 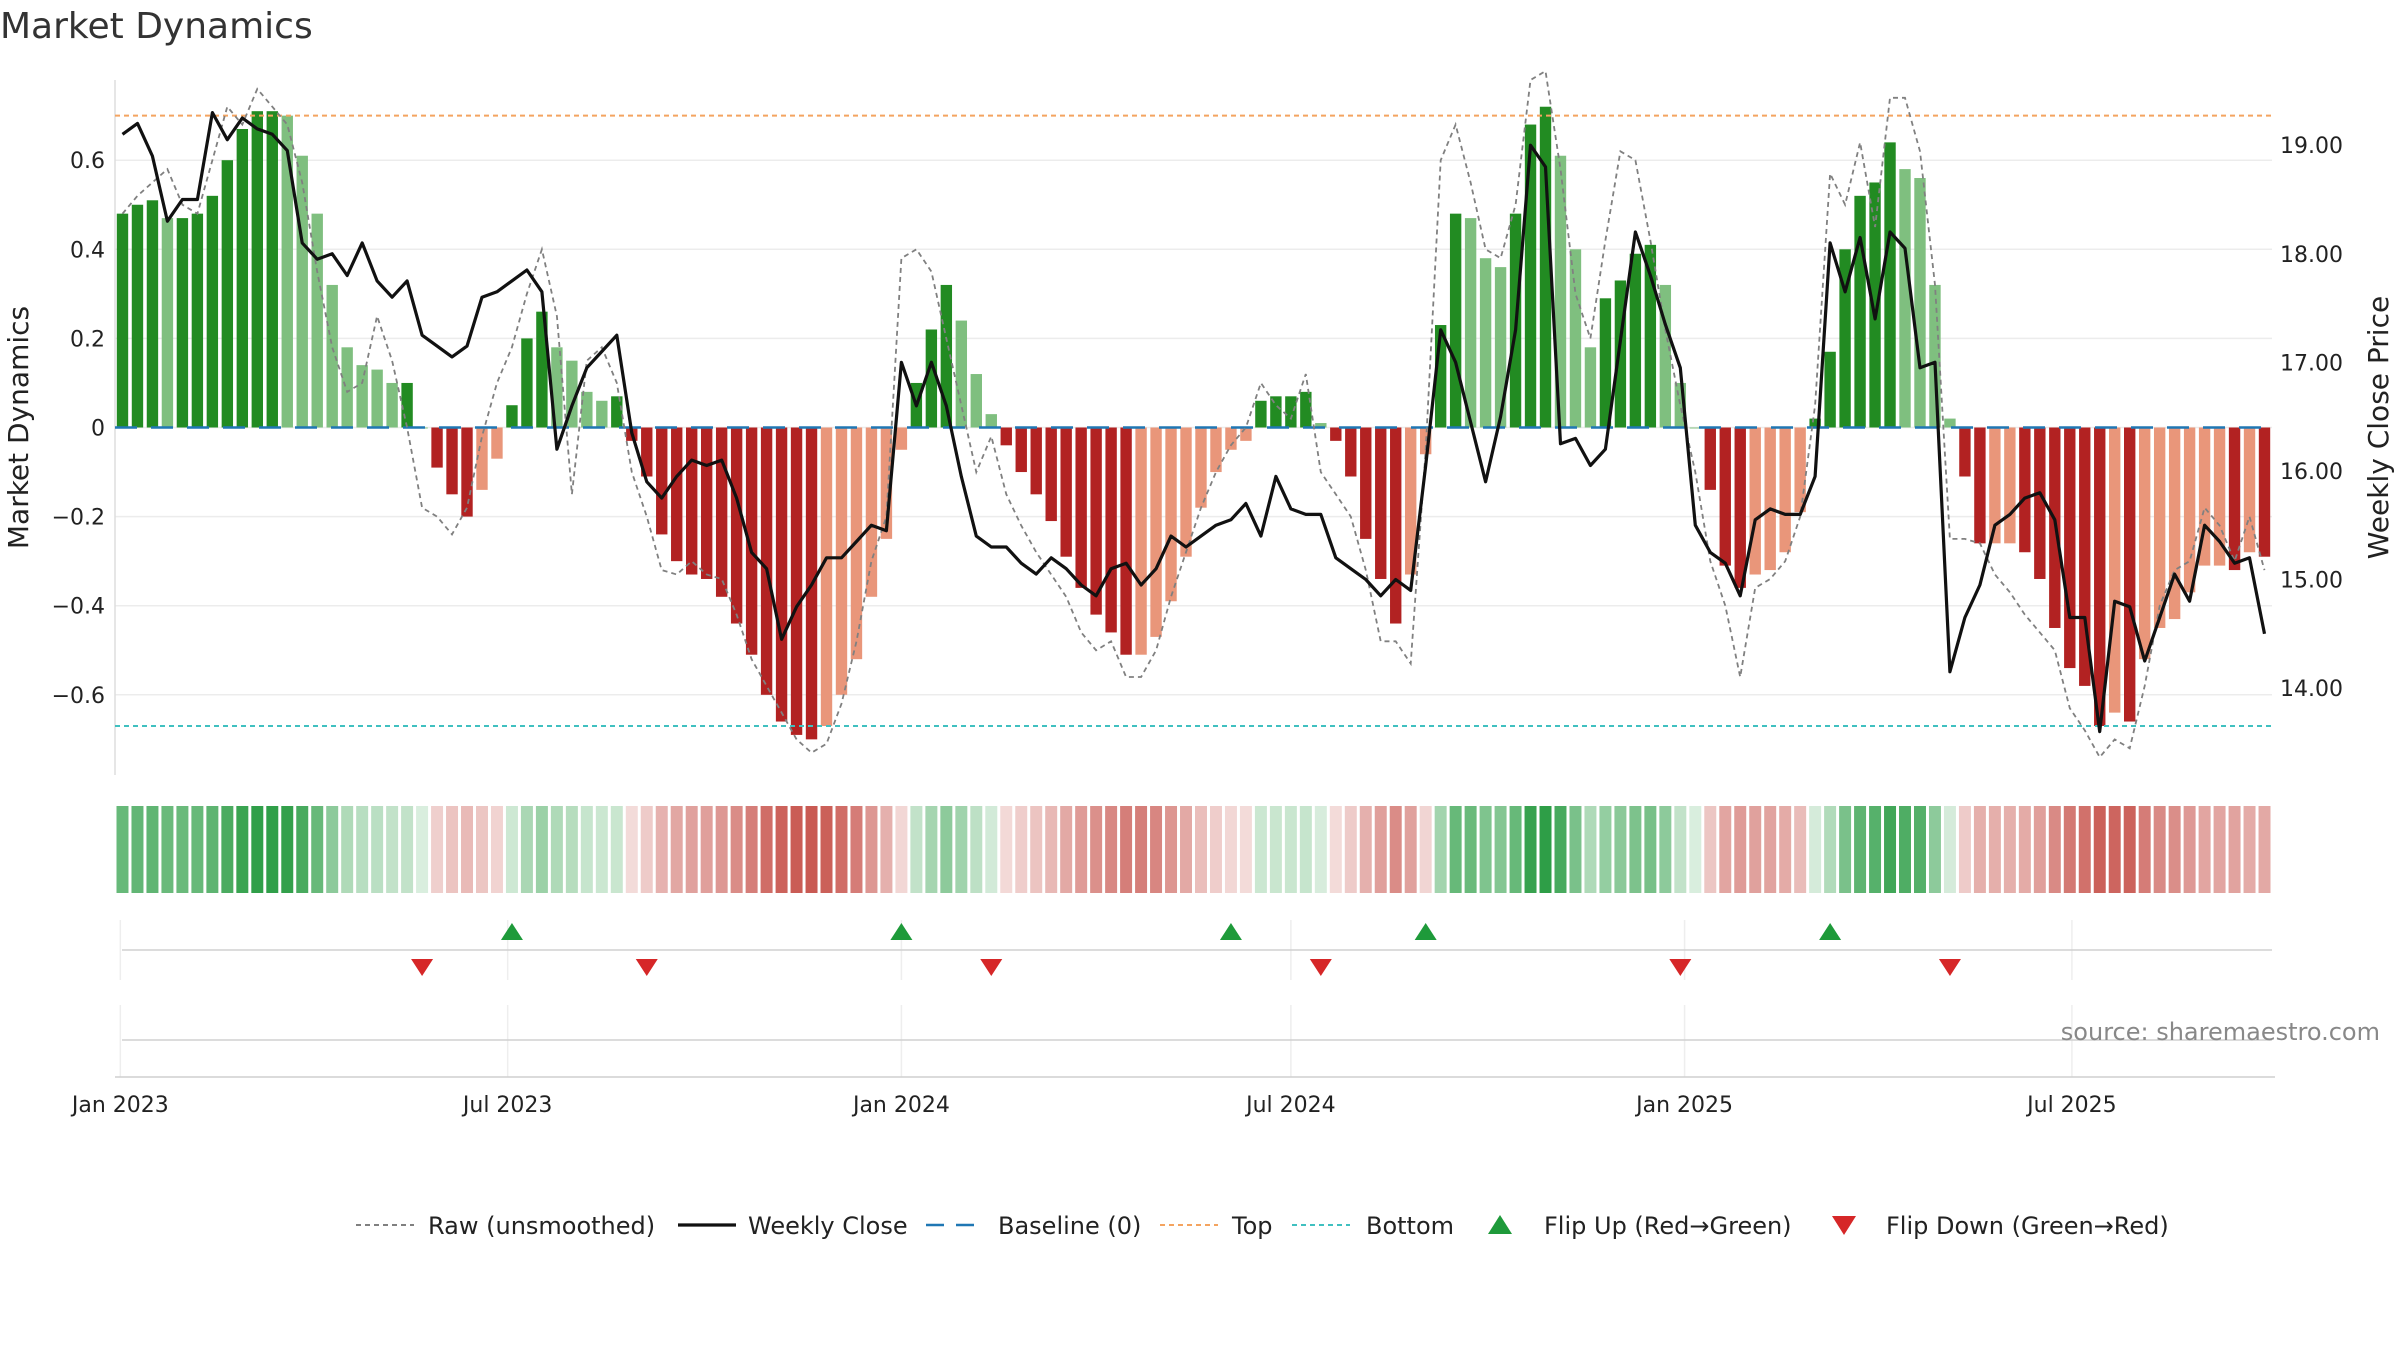 I want to click on y-right-tick-label: 16.00, so click(x=2311, y=472).